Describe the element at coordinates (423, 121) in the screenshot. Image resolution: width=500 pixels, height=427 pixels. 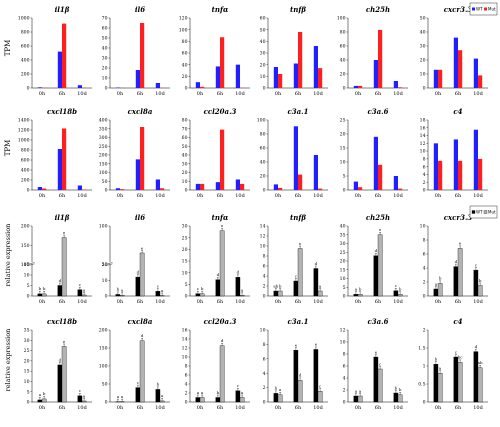
I see `y-tick-label: 18` at that location.